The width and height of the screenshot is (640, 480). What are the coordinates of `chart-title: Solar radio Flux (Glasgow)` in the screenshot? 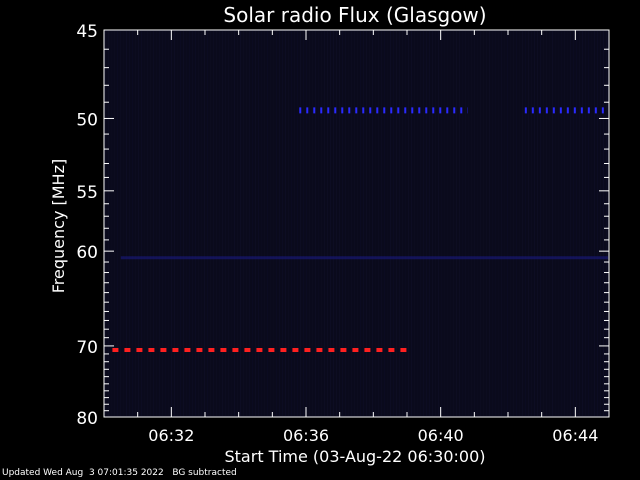 It's located at (354, 15).